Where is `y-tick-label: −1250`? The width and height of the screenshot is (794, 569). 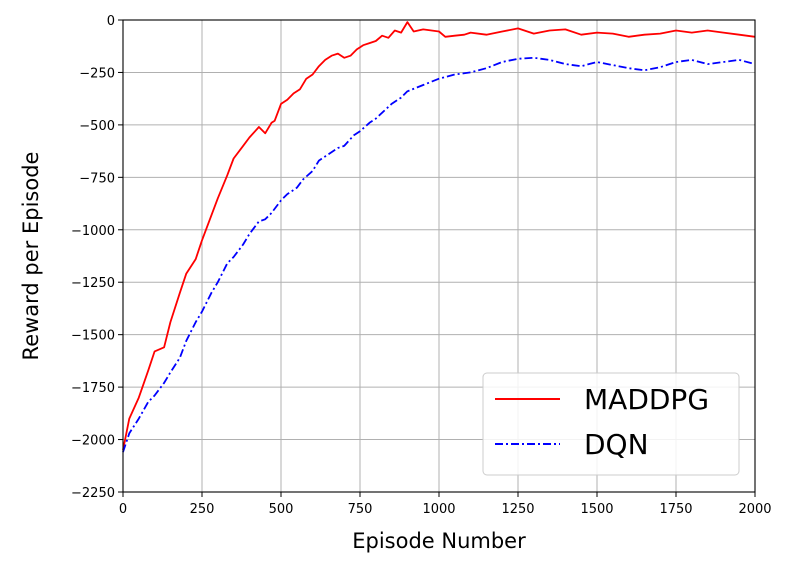 y-tick-label: −1250 is located at coordinates (93, 283).